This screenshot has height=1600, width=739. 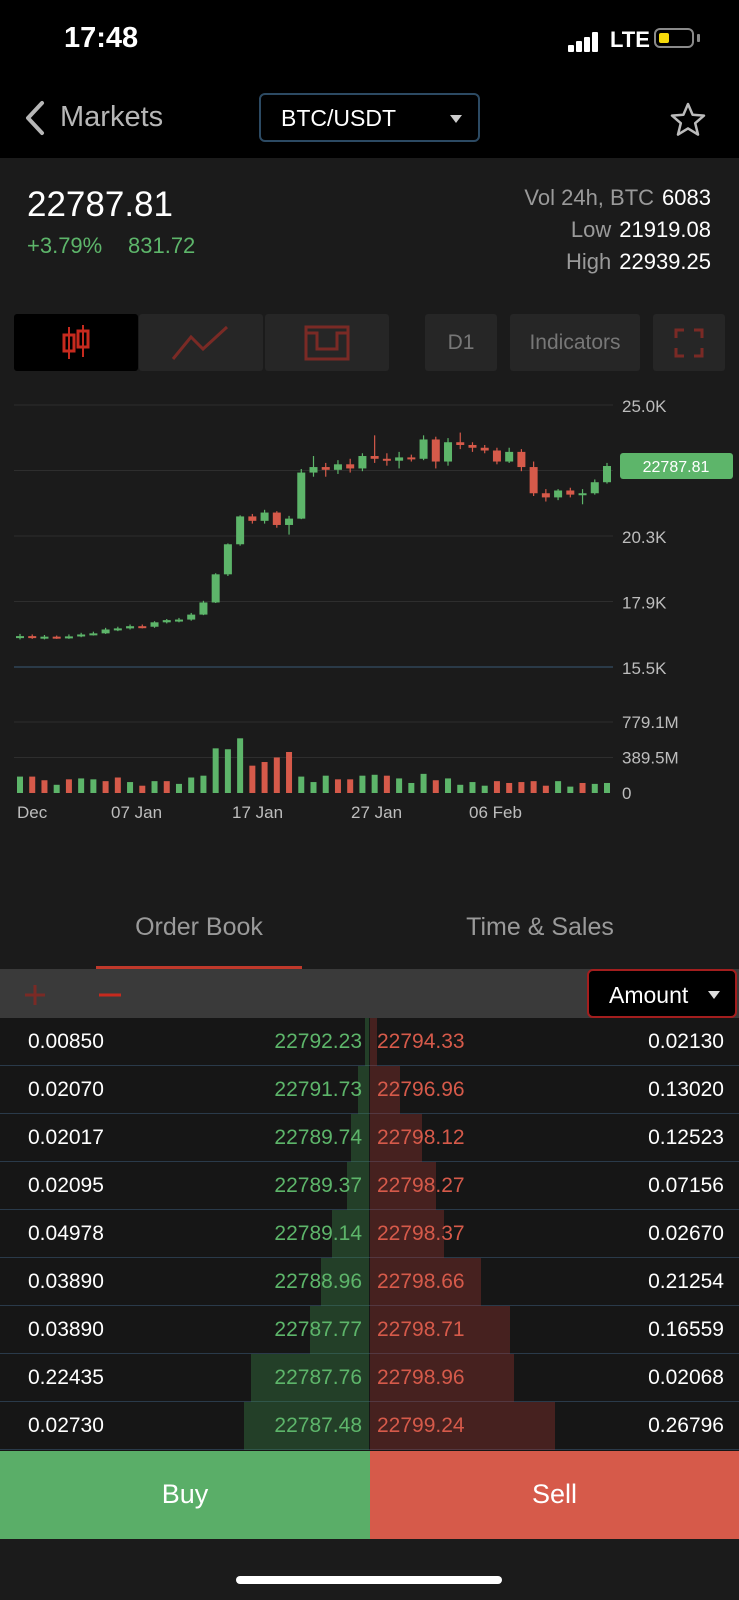 What do you see at coordinates (101, 38) in the screenshot?
I see `status-time: 17:48` at bounding box center [101, 38].